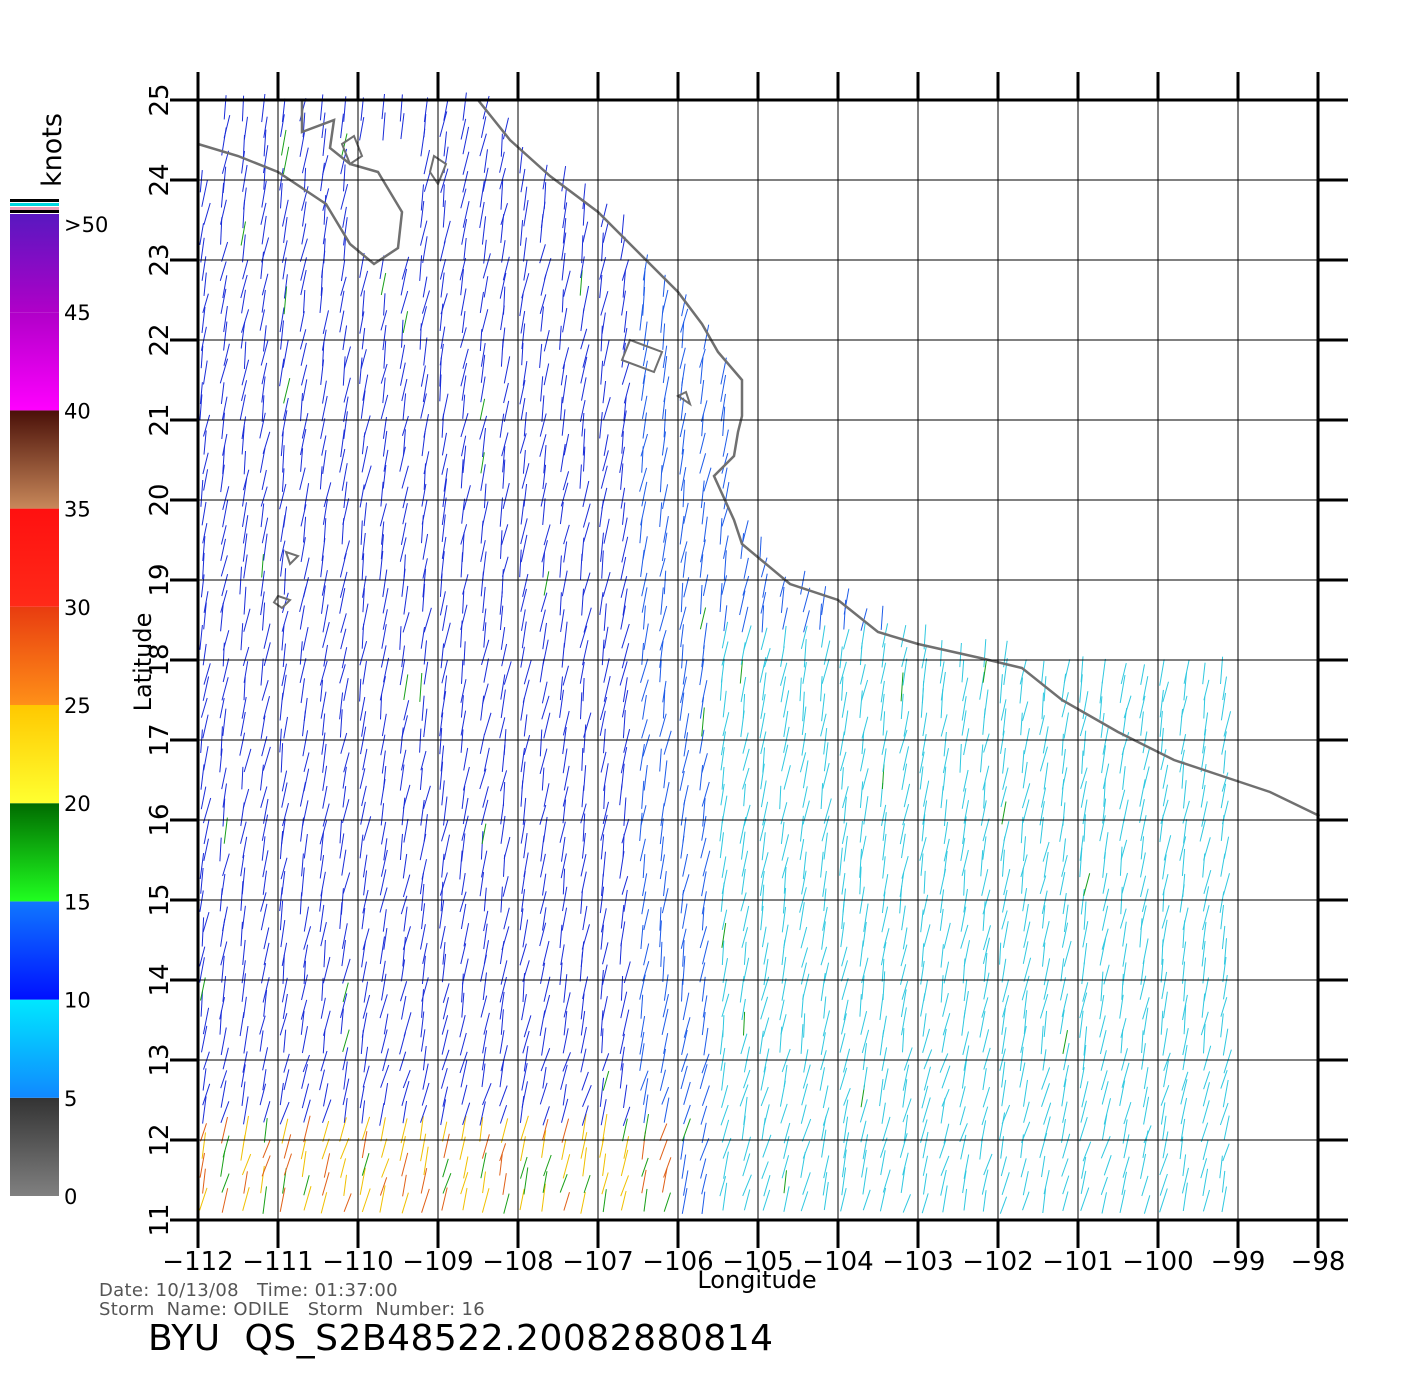  Describe the element at coordinates (160, 819) in the screenshot. I see `latitude-tick-label: 16` at that location.